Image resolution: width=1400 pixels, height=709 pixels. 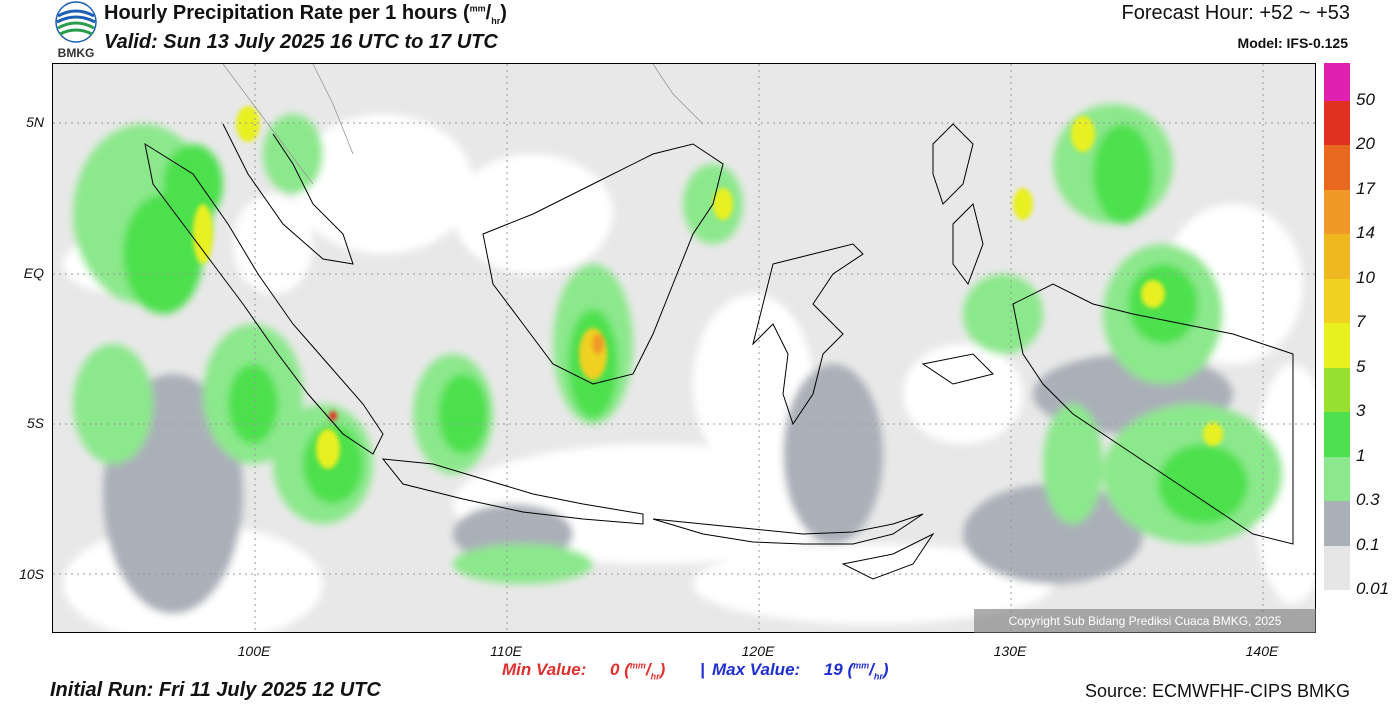 I want to click on lat-label-10s: 10S, so click(x=31, y=574).